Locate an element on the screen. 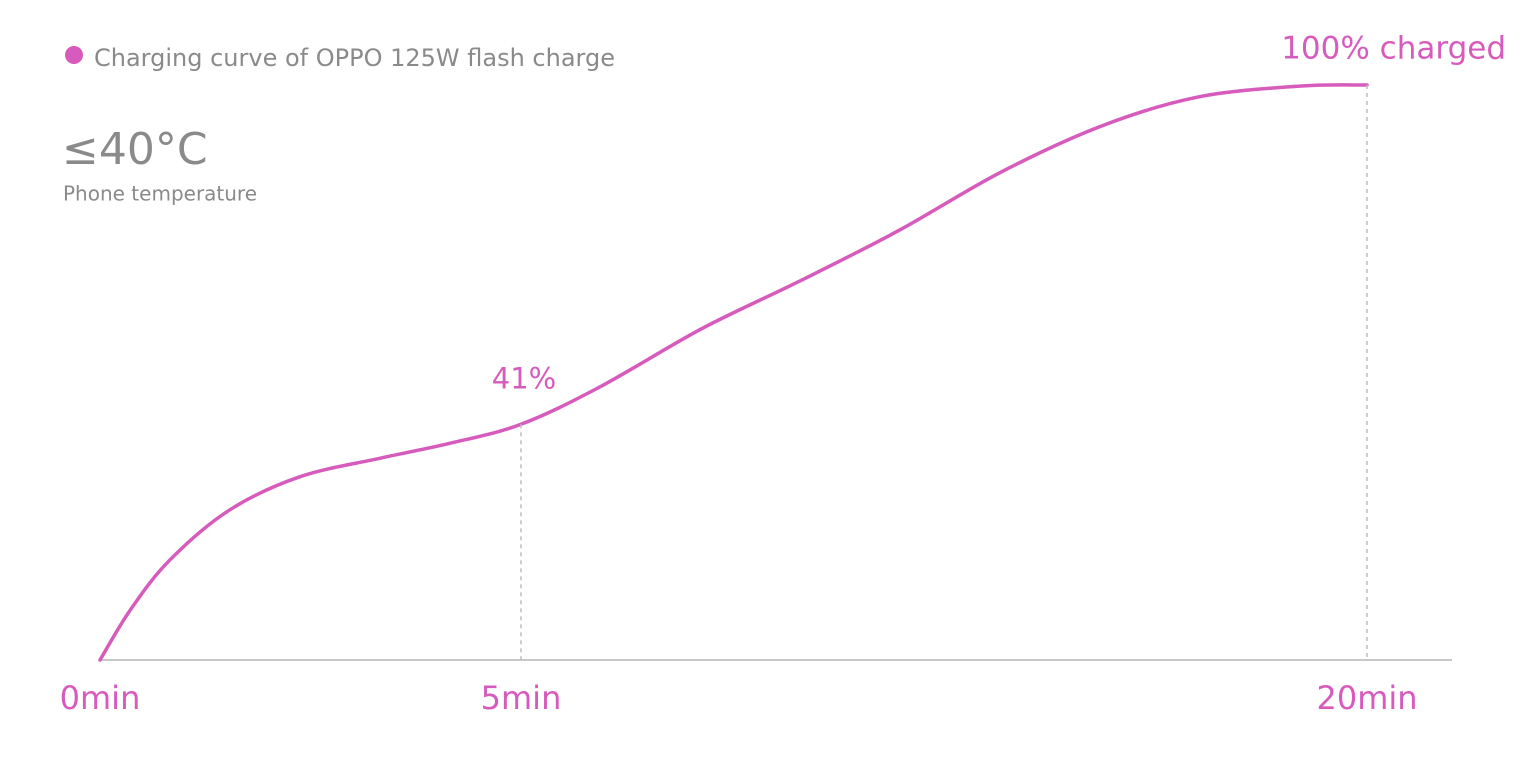 This screenshot has width=1536, height=775. x-tick-label: 20min is located at coordinates (1366, 698).